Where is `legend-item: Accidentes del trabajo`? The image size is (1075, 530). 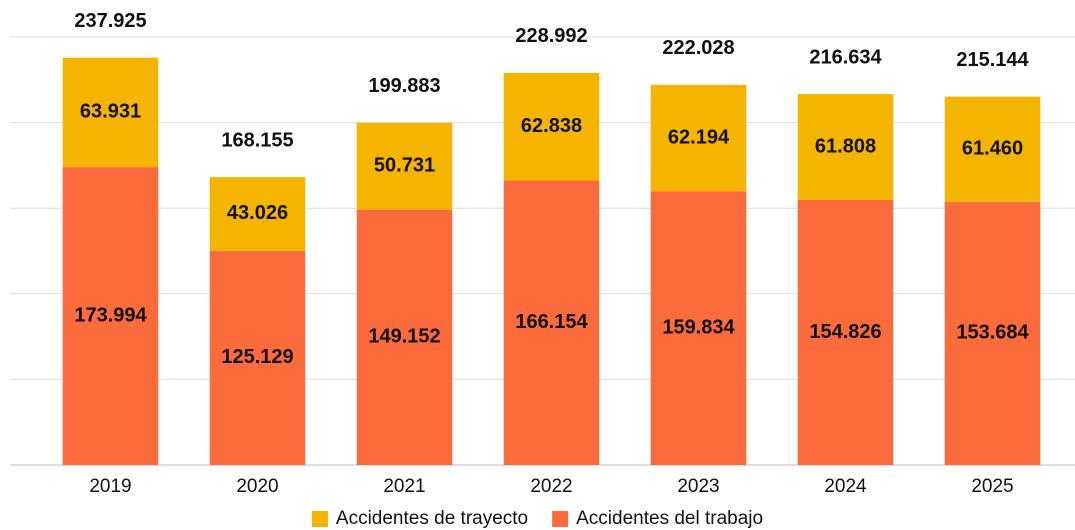
legend-item: Accidentes del trabajo is located at coordinates (657, 518).